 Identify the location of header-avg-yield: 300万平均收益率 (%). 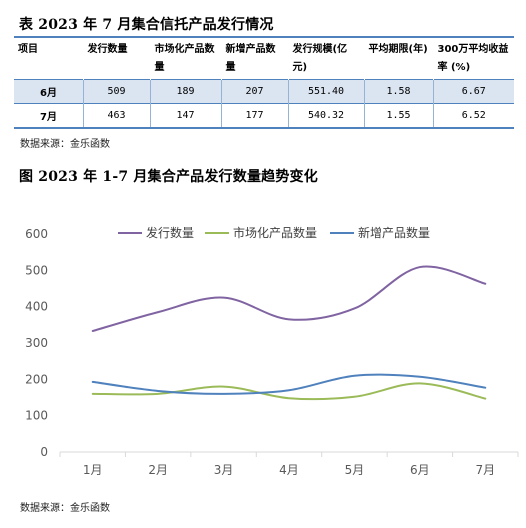
(473, 58).